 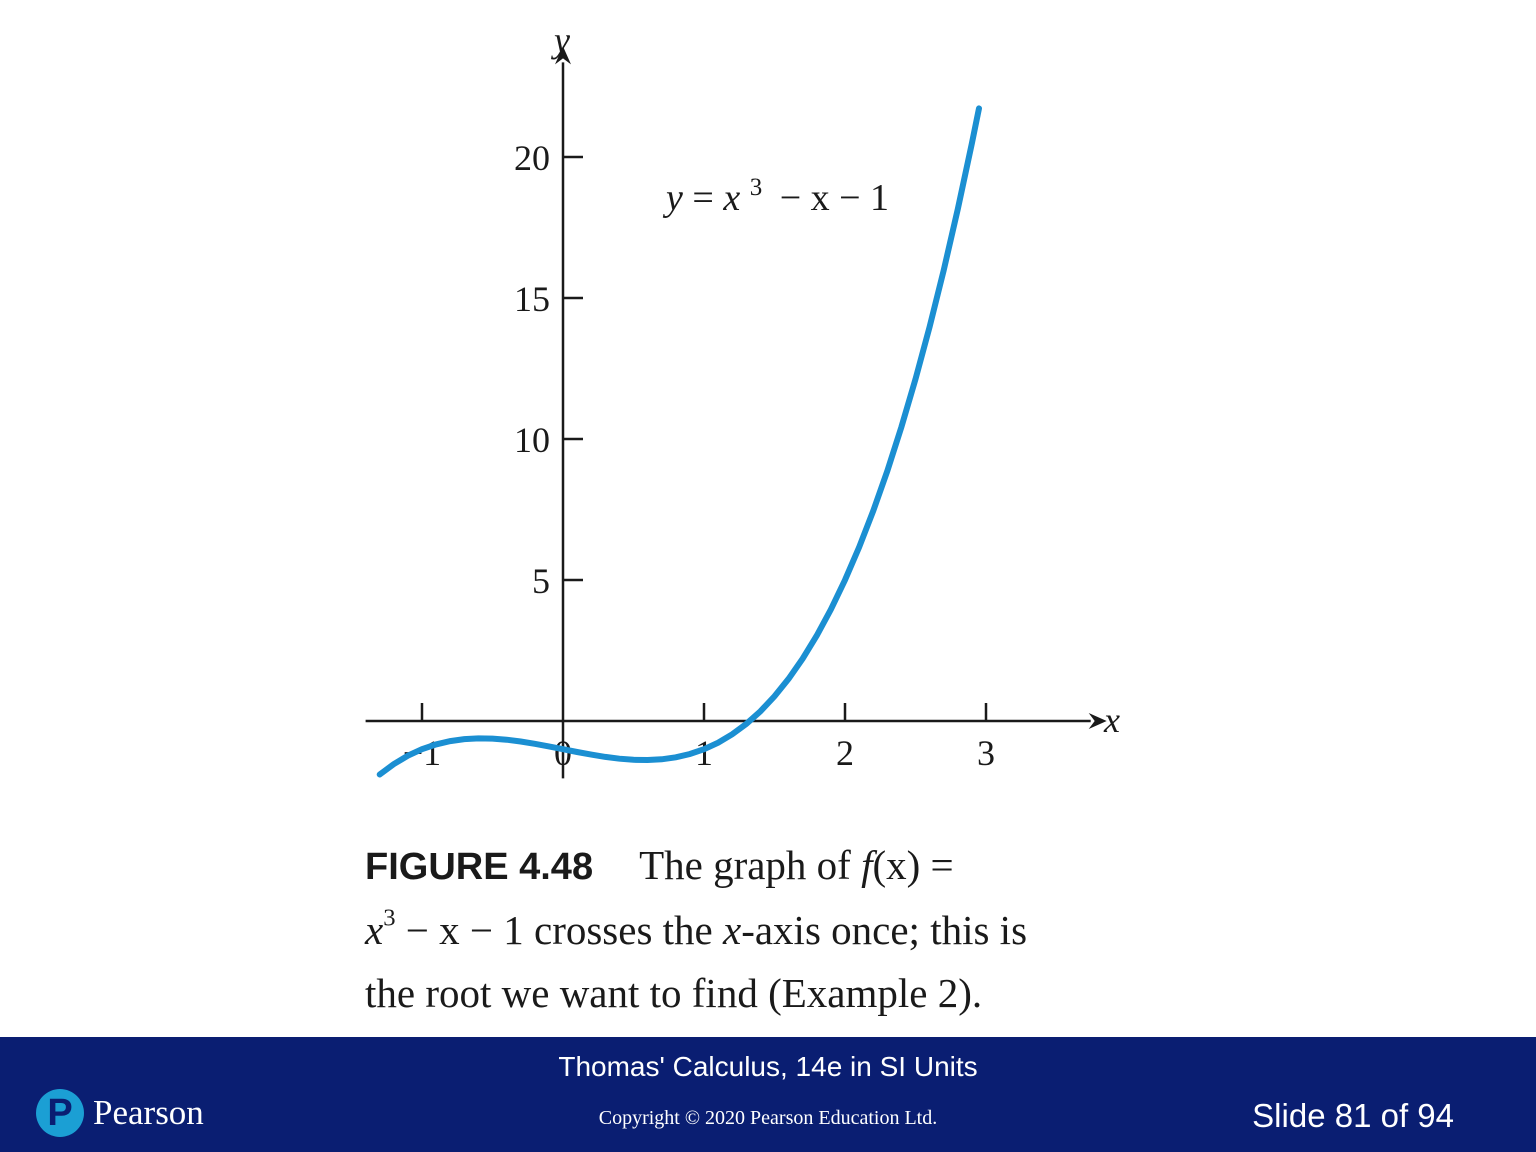 I want to click on copyright-notice: Copyright © 2020 Pearson Education Ltd., so click(x=768, y=1118).